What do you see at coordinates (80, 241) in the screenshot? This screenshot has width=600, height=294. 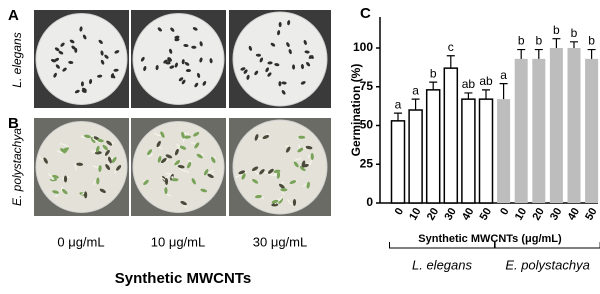 I see `column-label: 0 μg/mL` at bounding box center [80, 241].